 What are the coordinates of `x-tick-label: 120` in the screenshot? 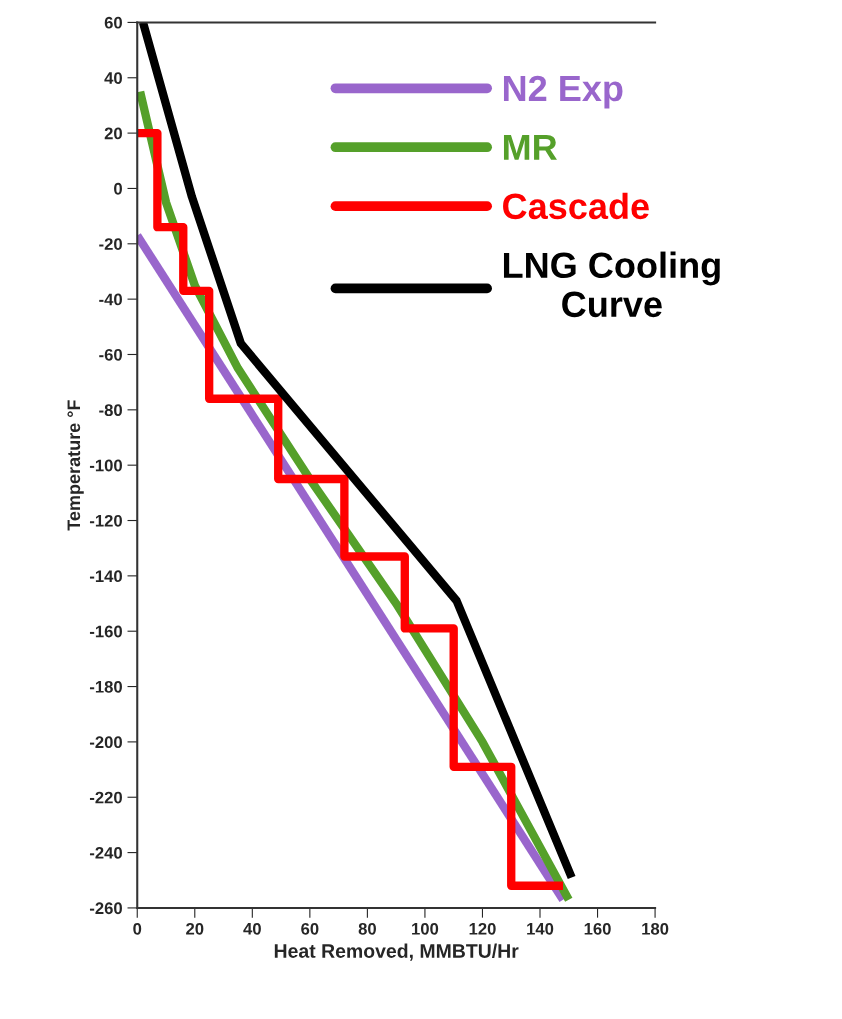 It's located at (482, 928).